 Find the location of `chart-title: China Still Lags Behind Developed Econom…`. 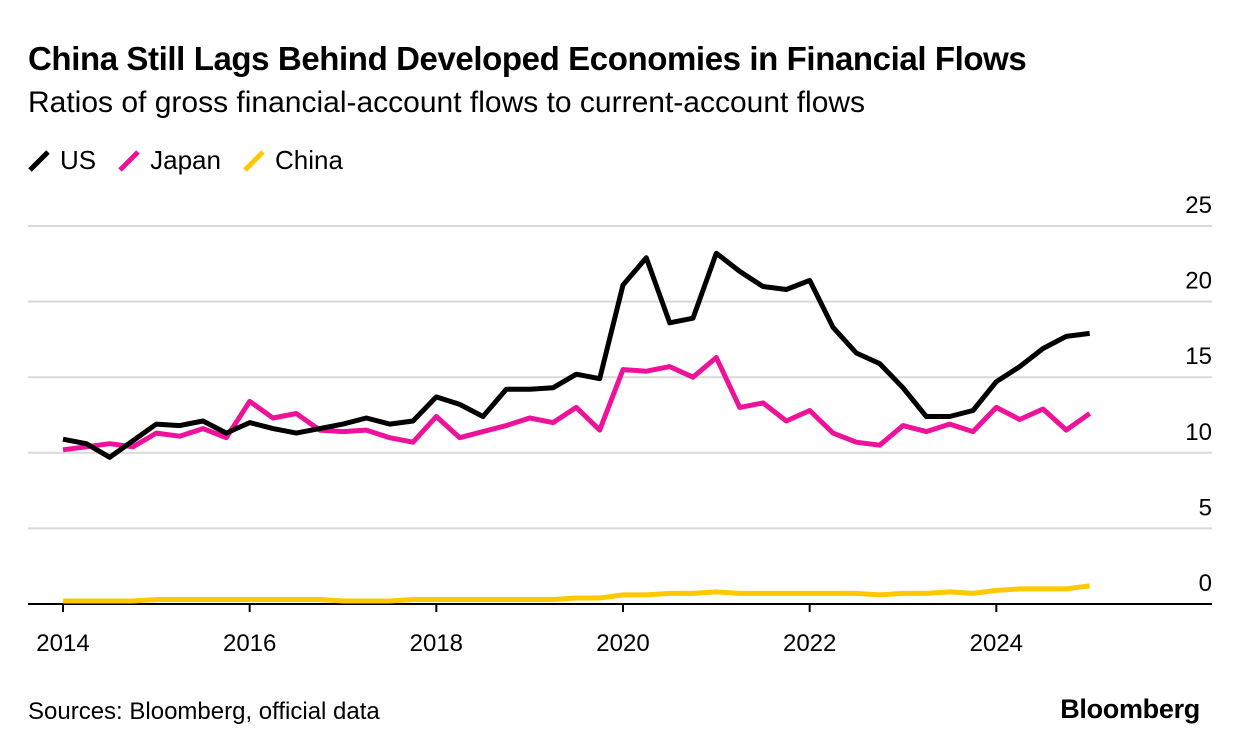

chart-title: China Still Lags Behind Developed Econom… is located at coordinates (527, 58).